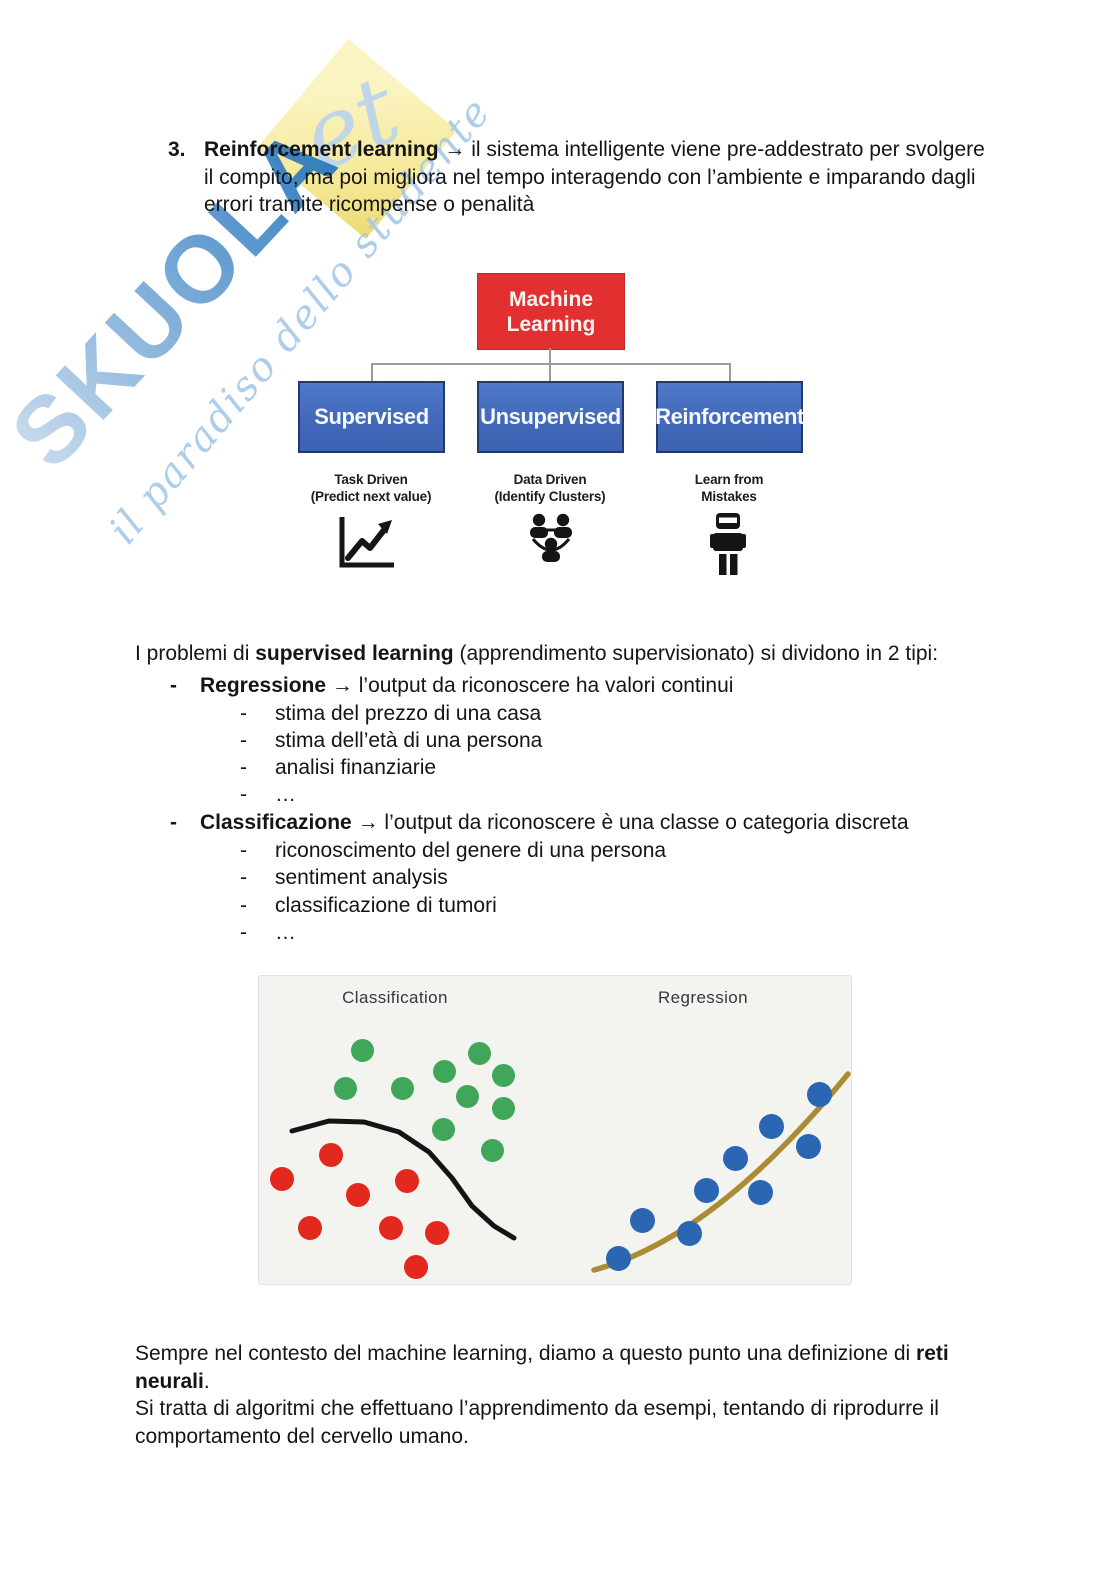 Image resolution: width=1118 pixels, height=1579 pixels. Describe the element at coordinates (728, 547) in the screenshot. I see `robot-icon` at that location.